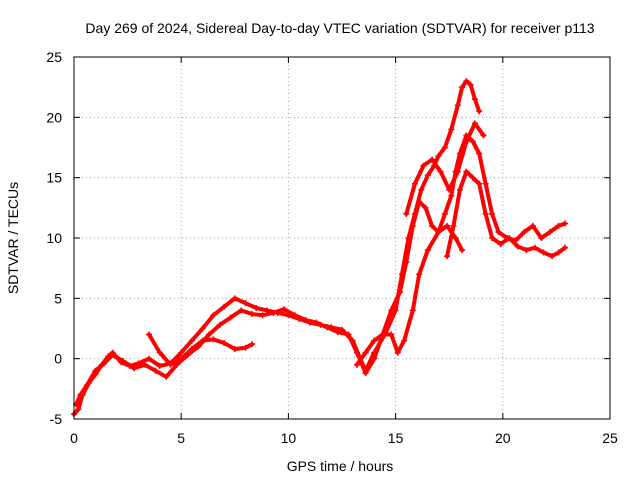 The image size is (640, 485). Describe the element at coordinates (74, 438) in the screenshot. I see `x-tick-label: 0` at that location.